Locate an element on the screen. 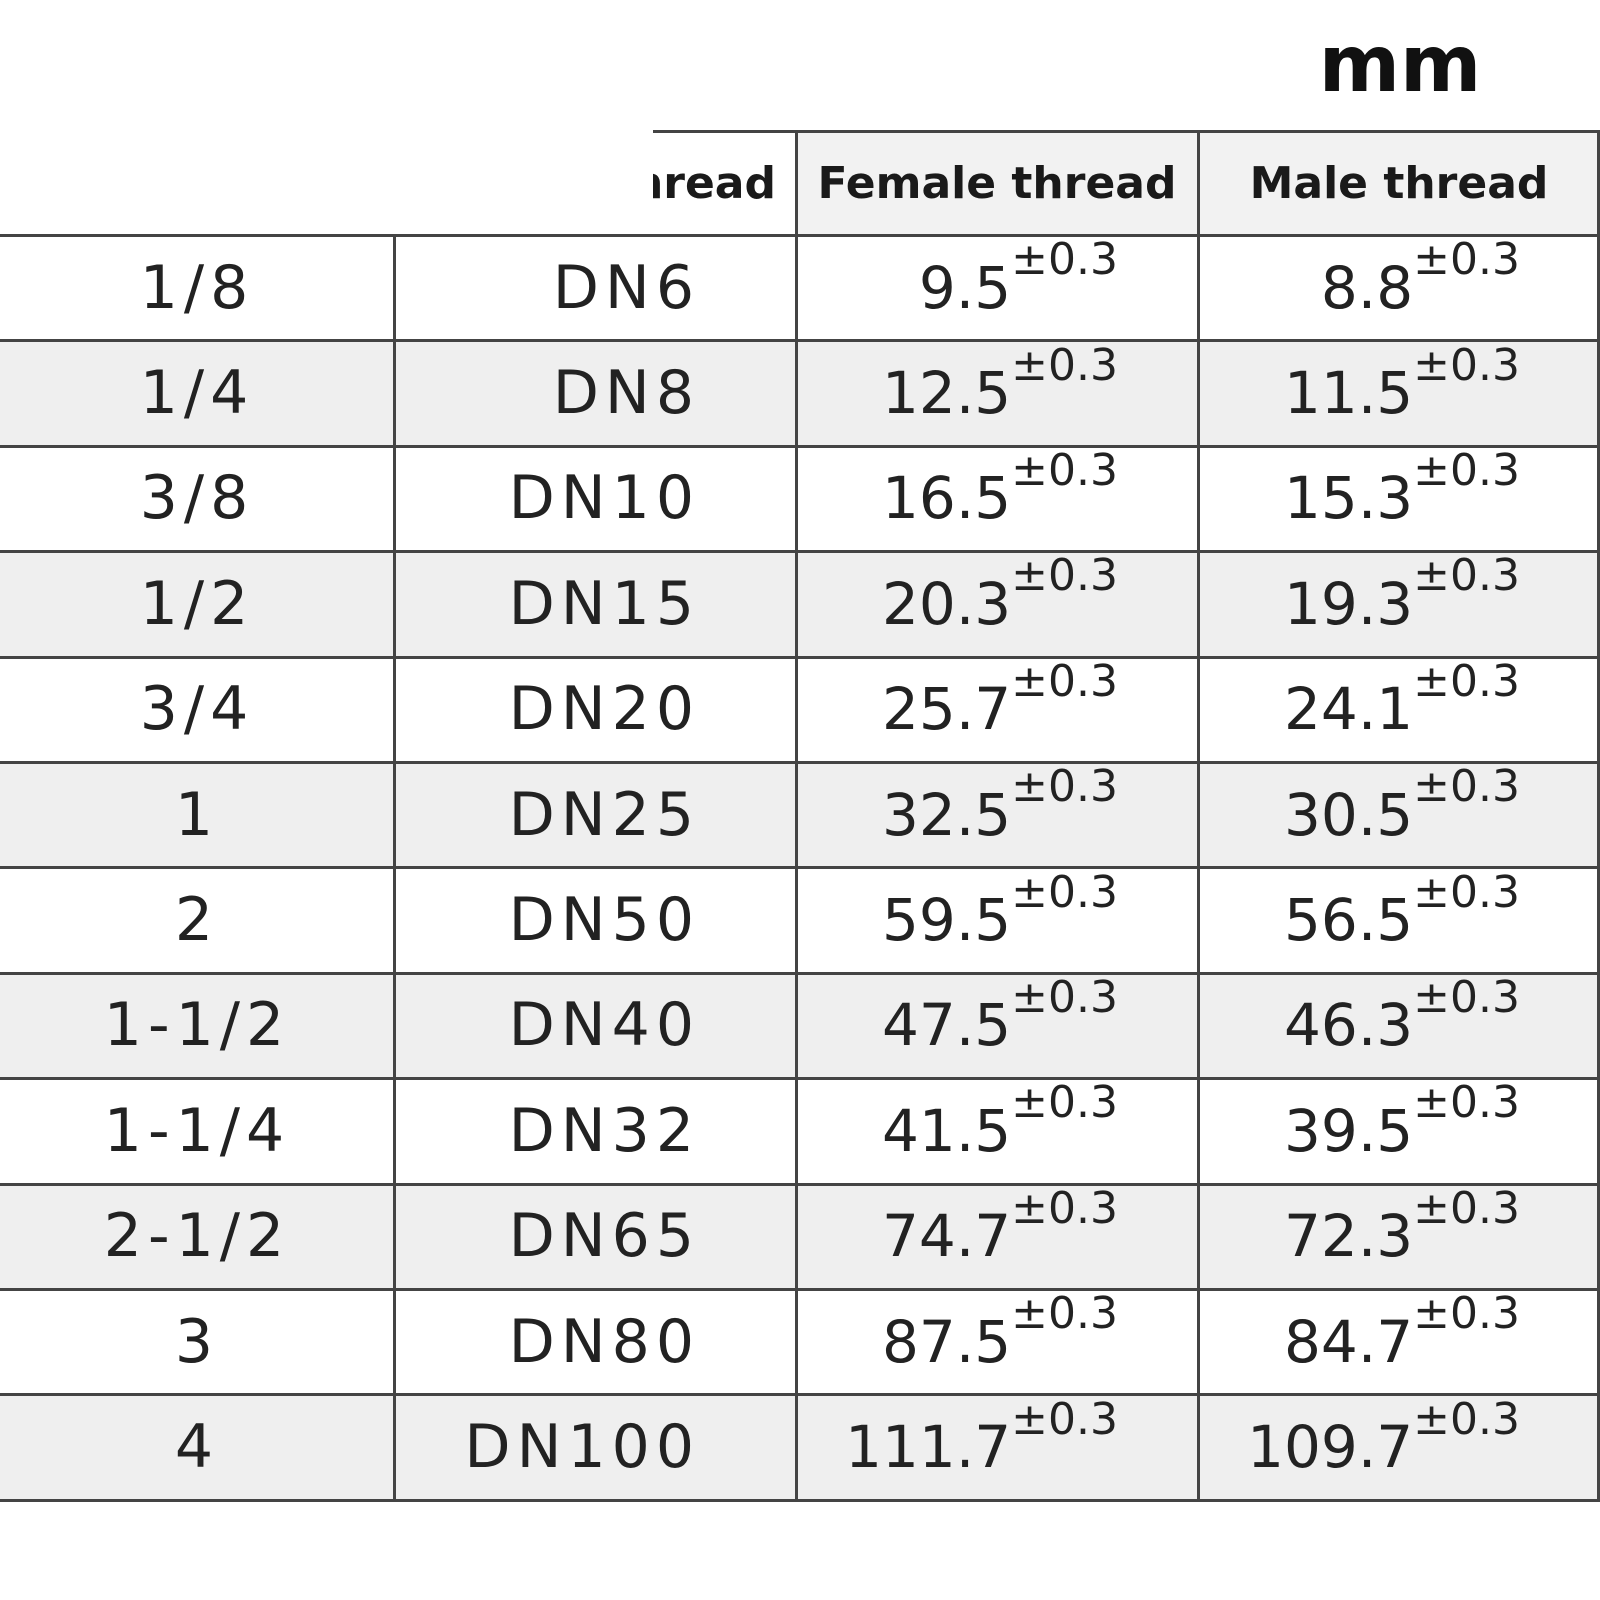 The width and height of the screenshot is (1600, 1600). size-cell: 1/2 is located at coordinates (197, 603).